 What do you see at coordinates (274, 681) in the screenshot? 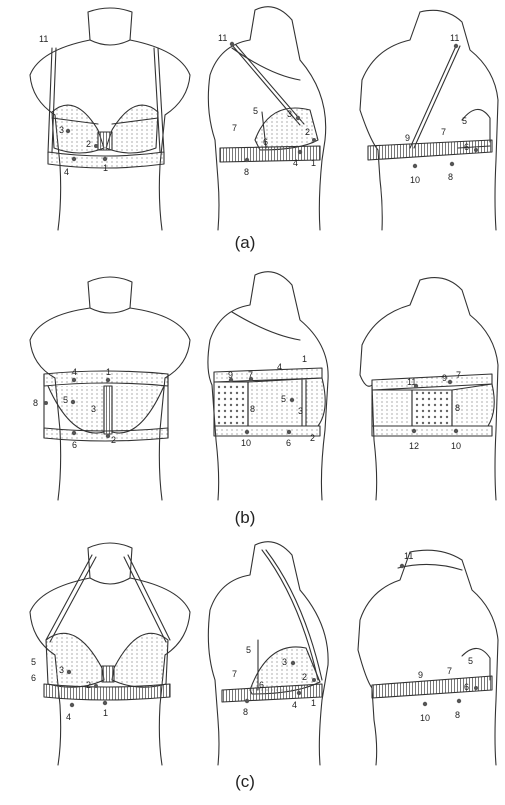
I see `panel-c-side-labels: 5 3 7 6 2 8 4 1` at bounding box center [274, 681].